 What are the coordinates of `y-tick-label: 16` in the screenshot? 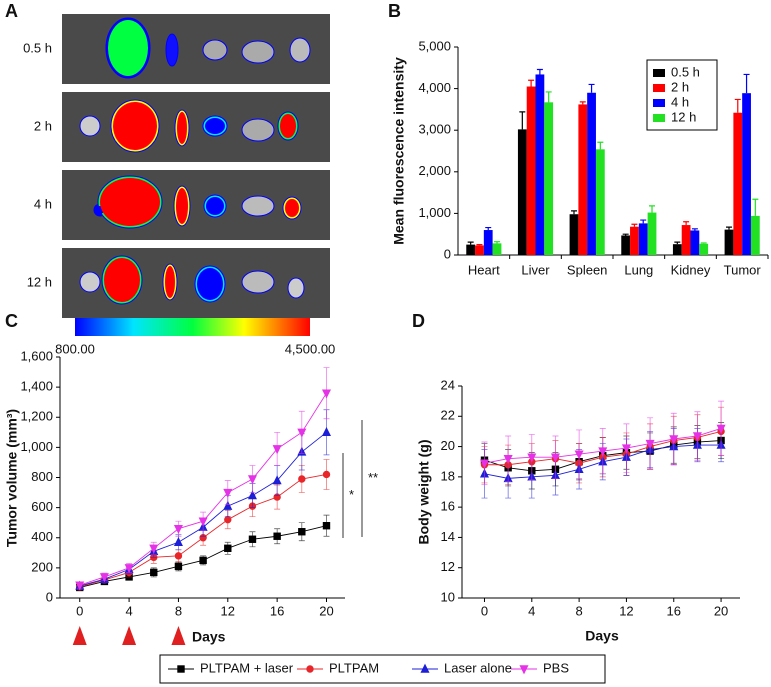 It's located at (448, 506).